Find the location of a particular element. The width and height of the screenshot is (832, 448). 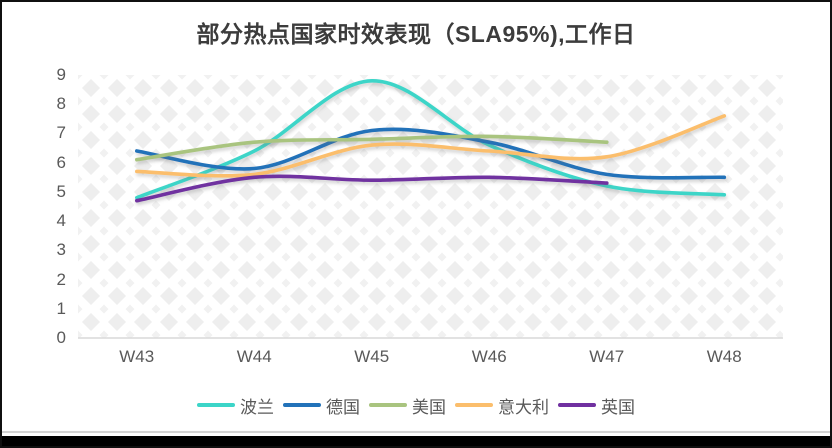

legend-item-4: 英国 is located at coordinates (596, 405).